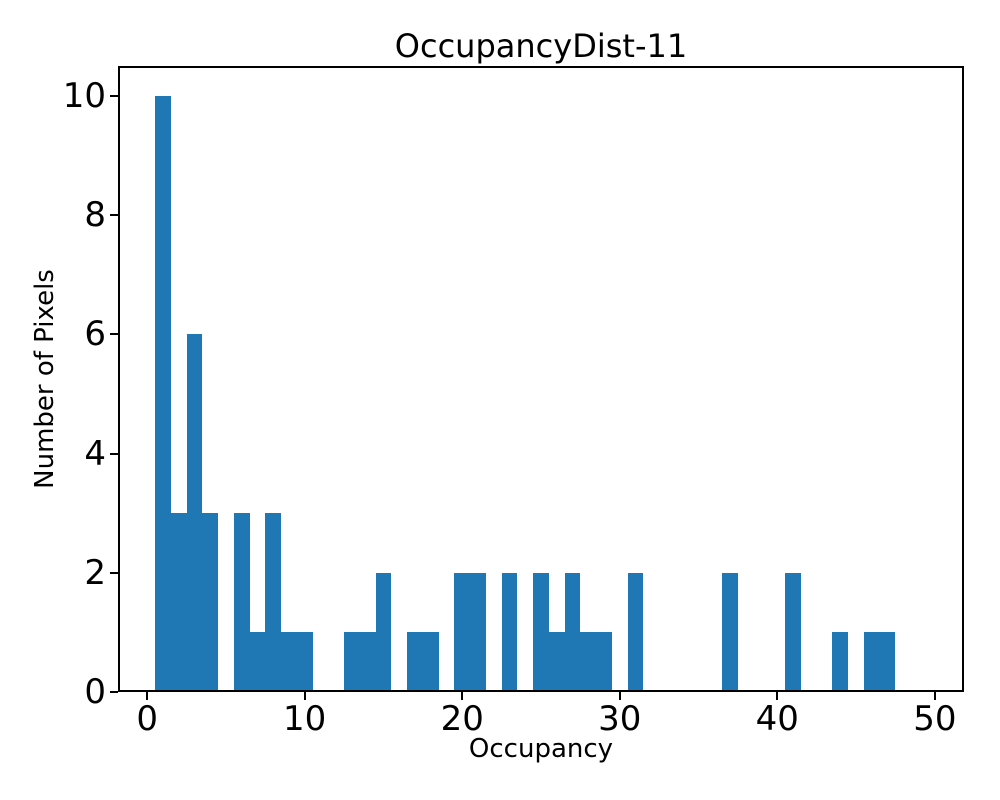 This screenshot has height=800, width=1000. Describe the element at coordinates (95, 215) in the screenshot. I see `y-tick-label: 8` at that location.